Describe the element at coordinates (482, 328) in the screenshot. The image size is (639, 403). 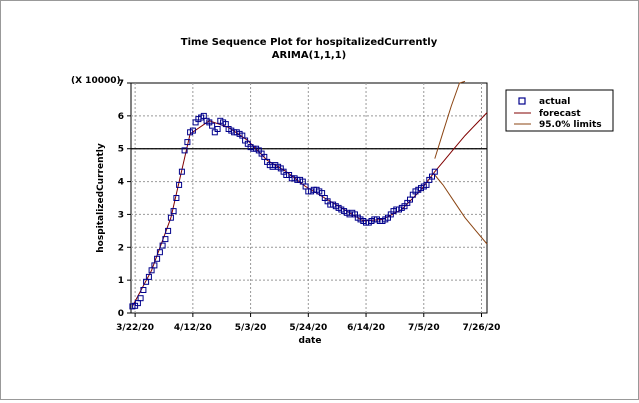
I see `x-tick-label: 7/26/20` at that location.